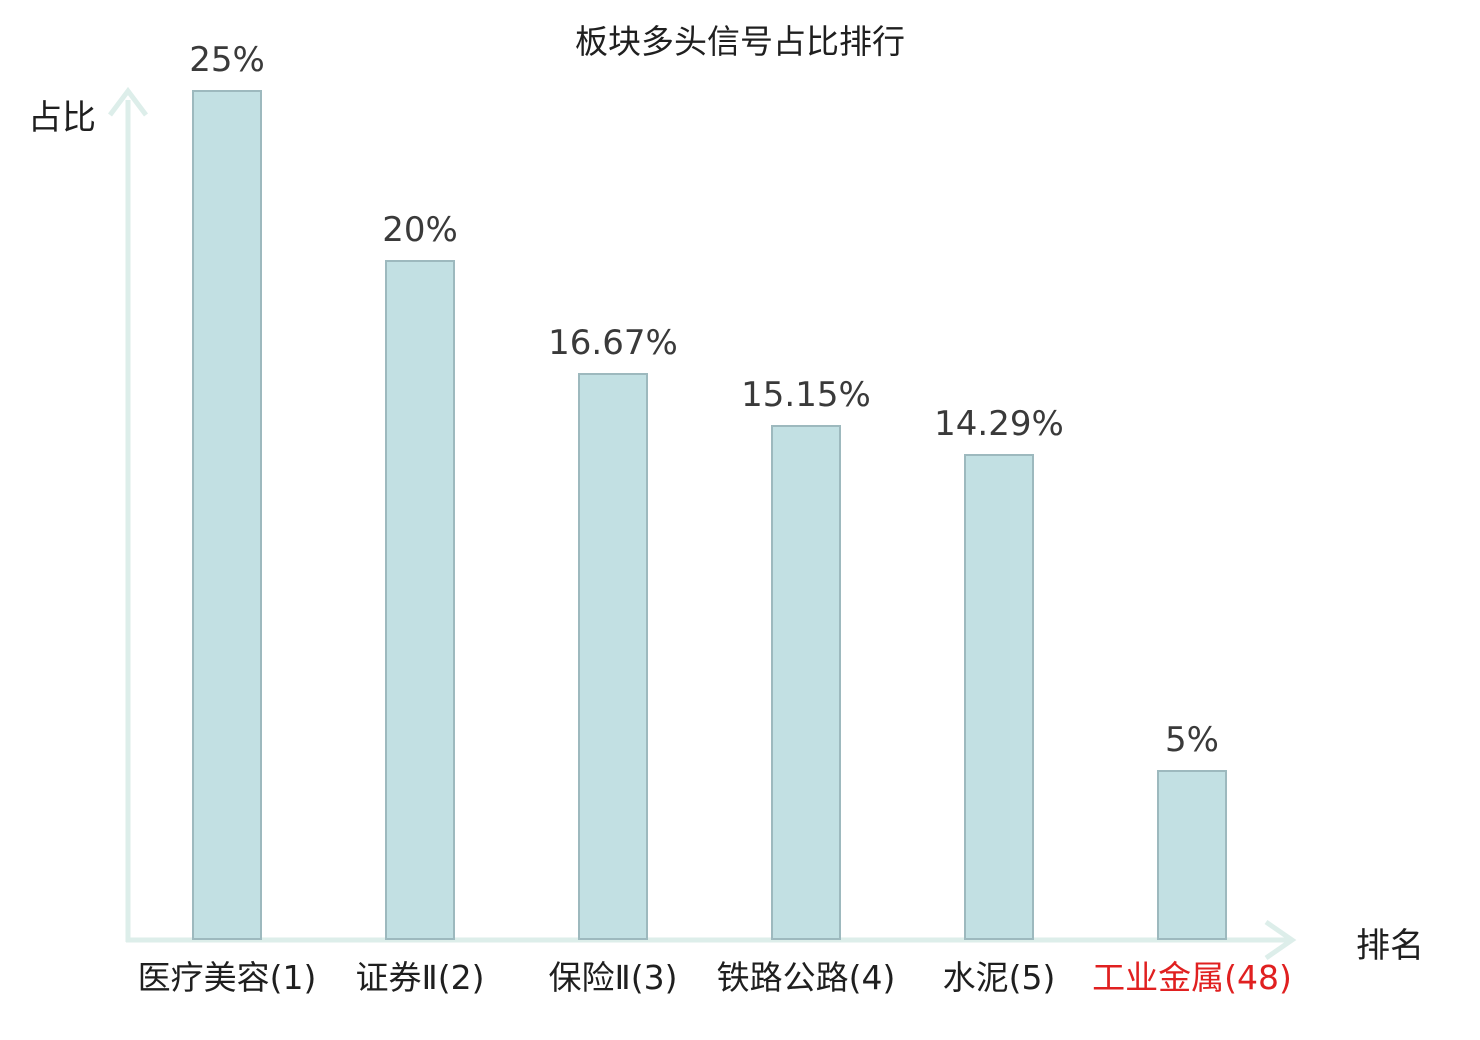  Describe the element at coordinates (227, 60) in the screenshot. I see `bar-value-label: 25%` at that location.